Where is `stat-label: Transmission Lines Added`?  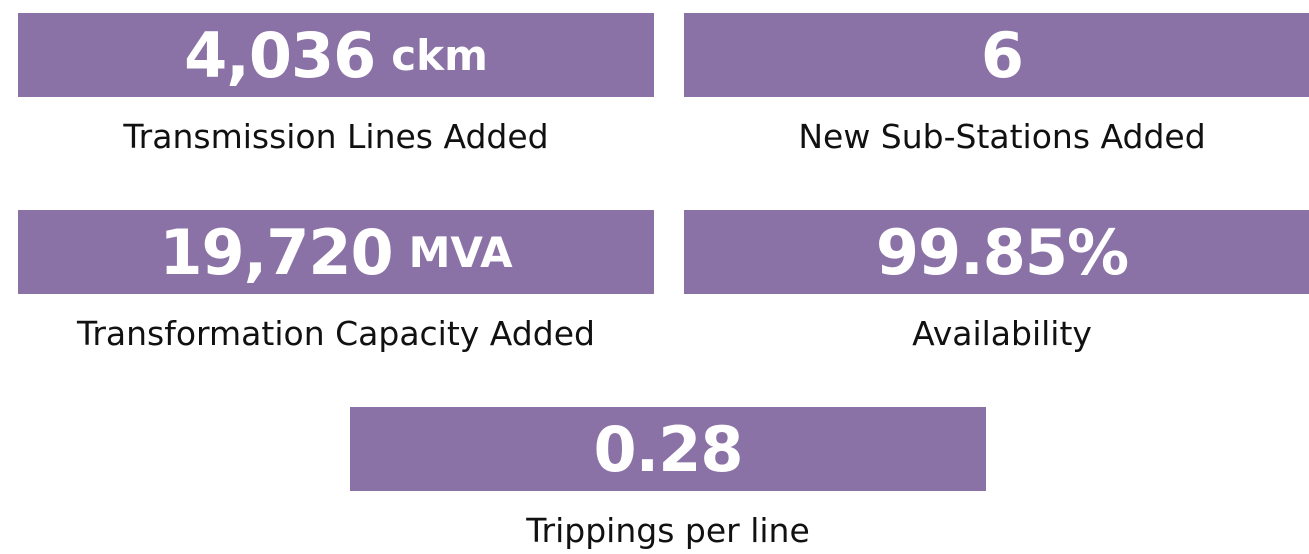
stat-label: Transmission Lines Added is located at coordinates (336, 136).